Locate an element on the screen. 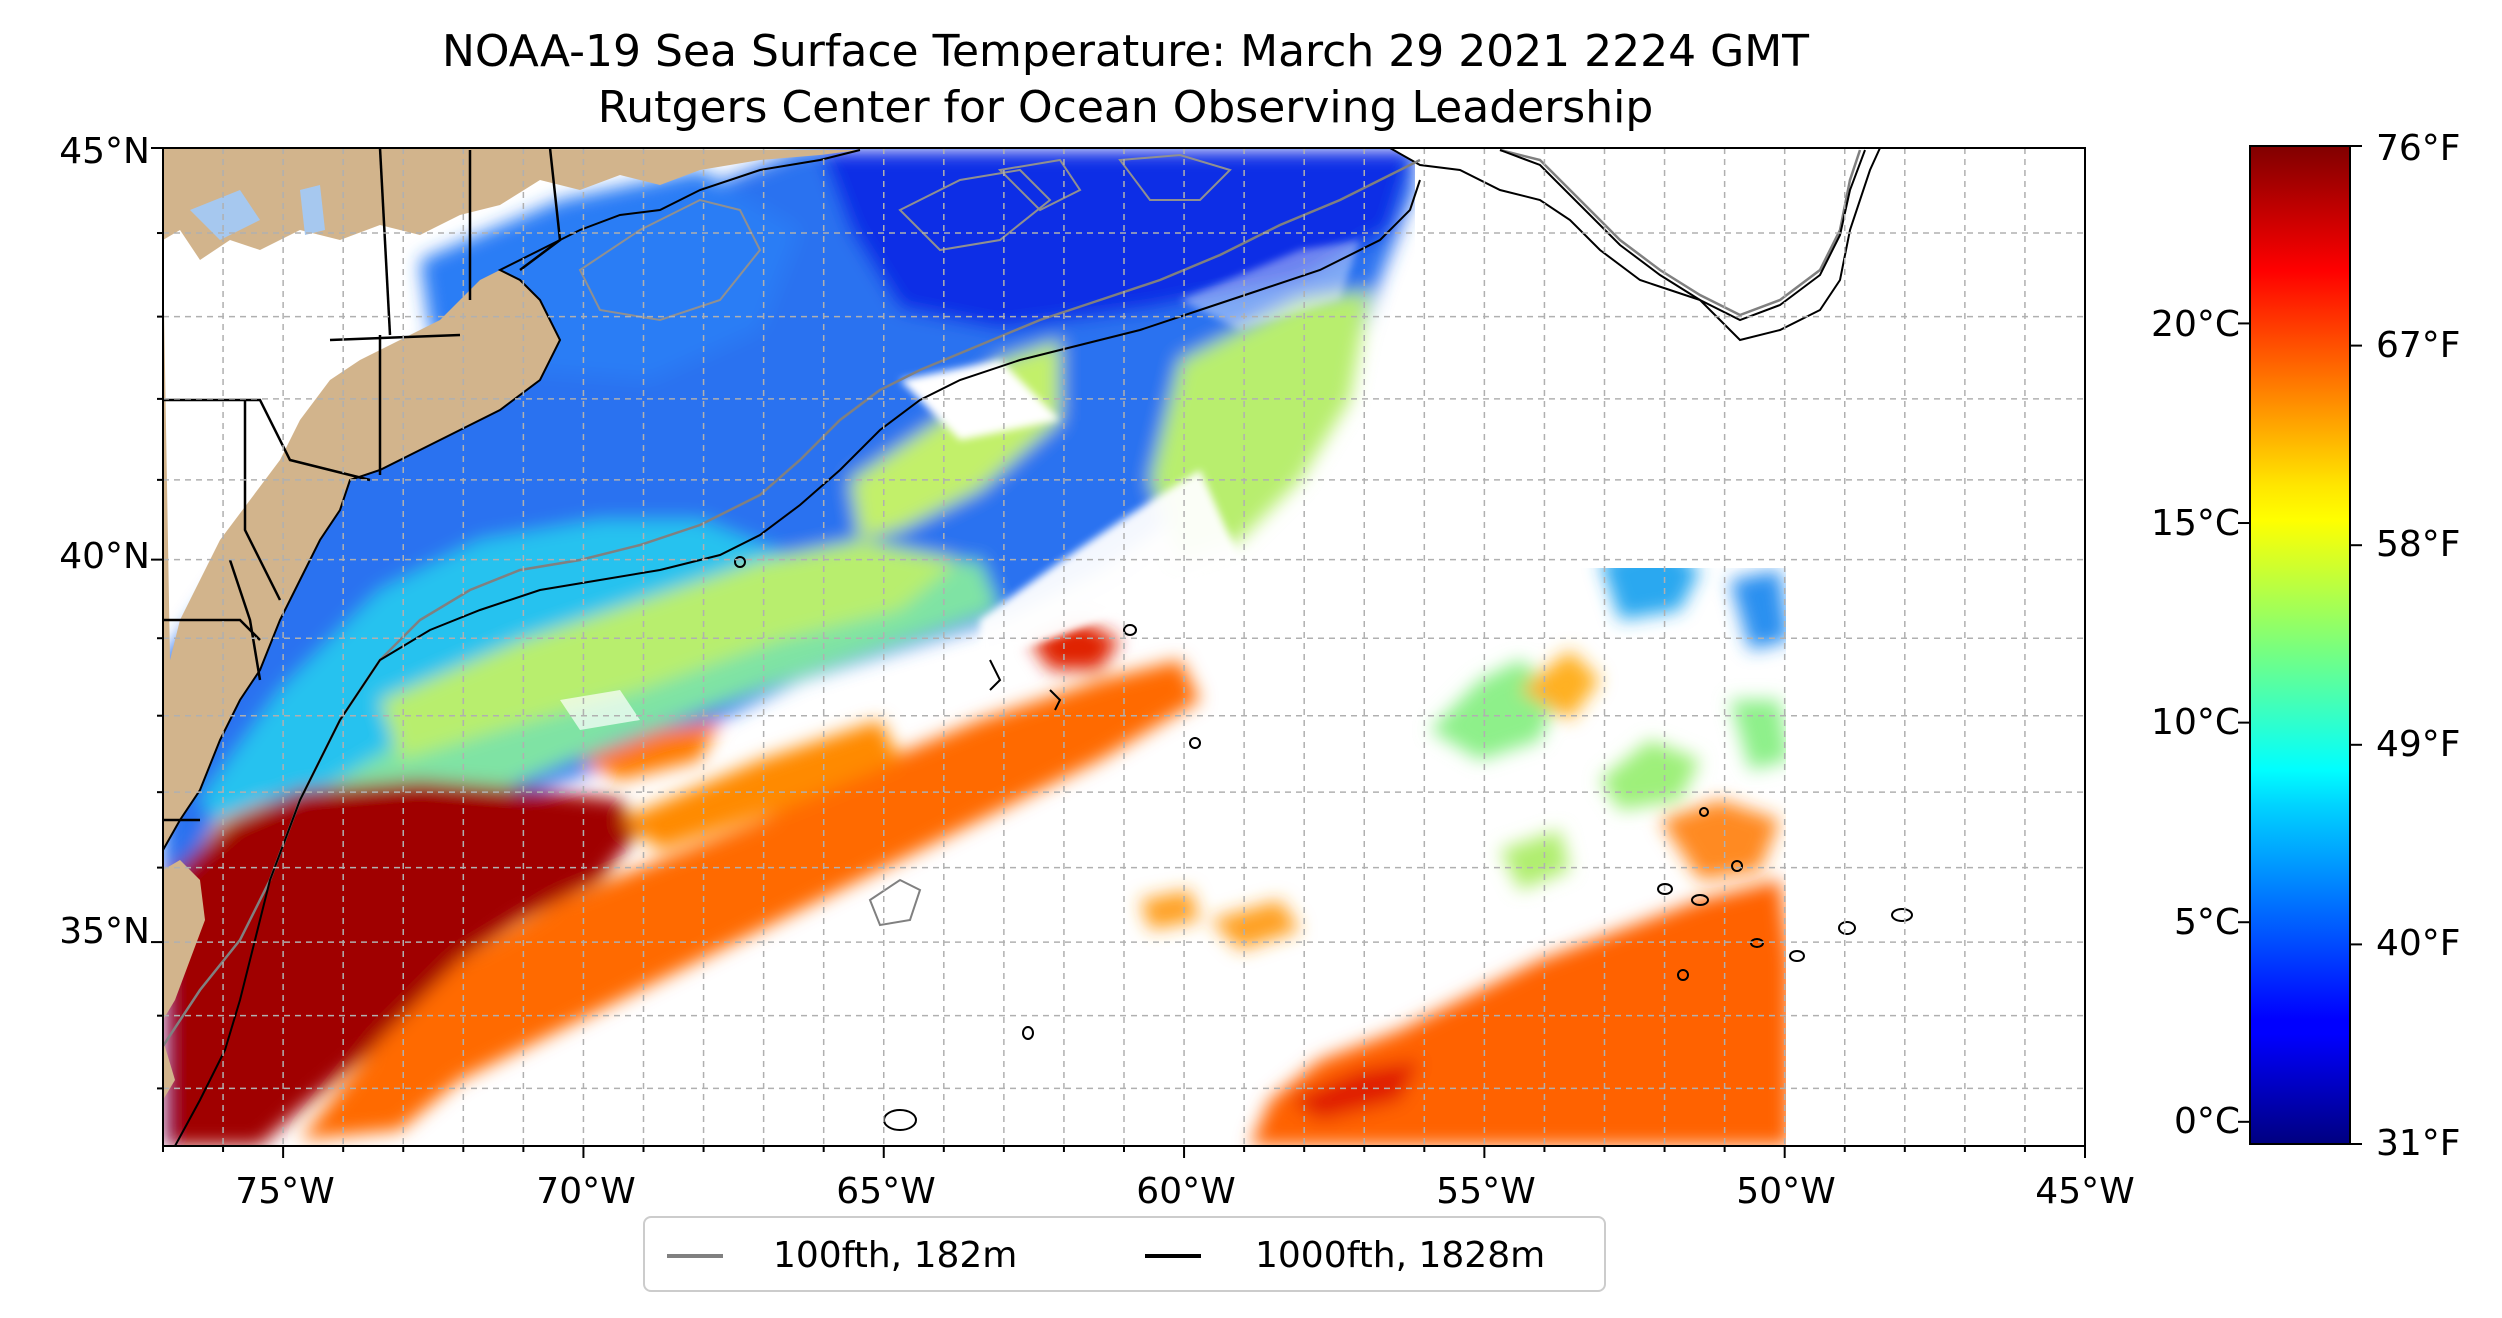  lon-label-70w: 70°W is located at coordinates (586, 1191).